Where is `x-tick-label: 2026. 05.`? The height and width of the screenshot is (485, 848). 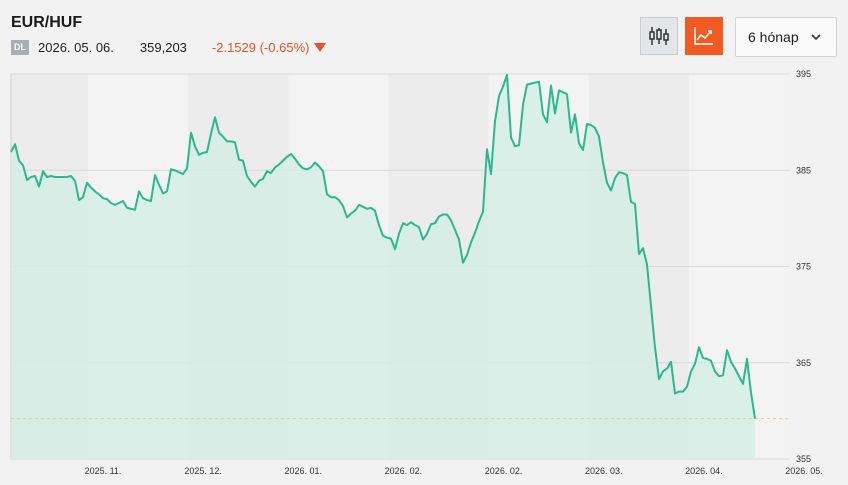
x-tick-label: 2026. 05. is located at coordinates (804, 471).